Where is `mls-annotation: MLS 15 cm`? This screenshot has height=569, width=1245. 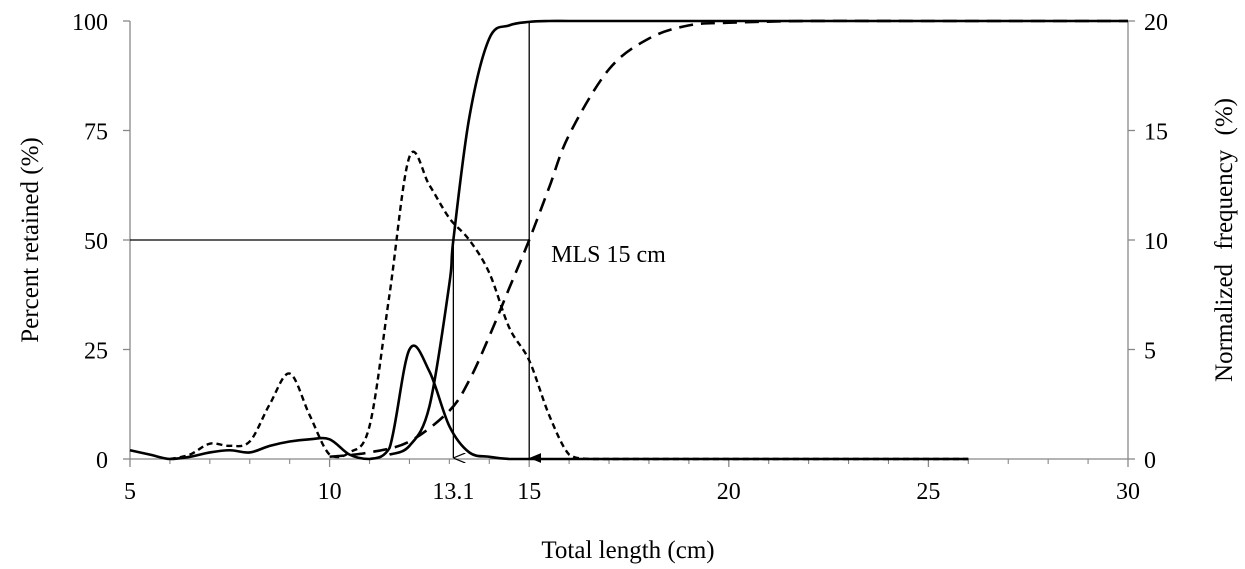 mls-annotation: MLS 15 cm is located at coordinates (608, 255).